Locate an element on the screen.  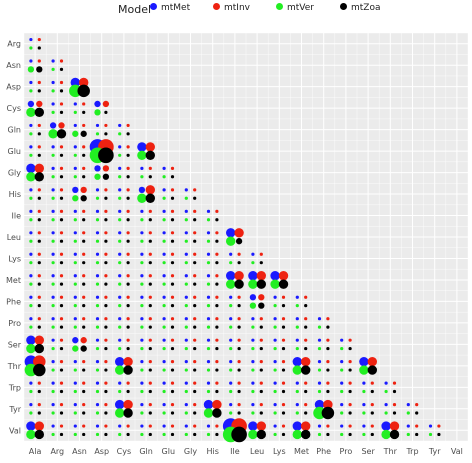
point-mtmet-val-asp is located at coordinates (97, 426).